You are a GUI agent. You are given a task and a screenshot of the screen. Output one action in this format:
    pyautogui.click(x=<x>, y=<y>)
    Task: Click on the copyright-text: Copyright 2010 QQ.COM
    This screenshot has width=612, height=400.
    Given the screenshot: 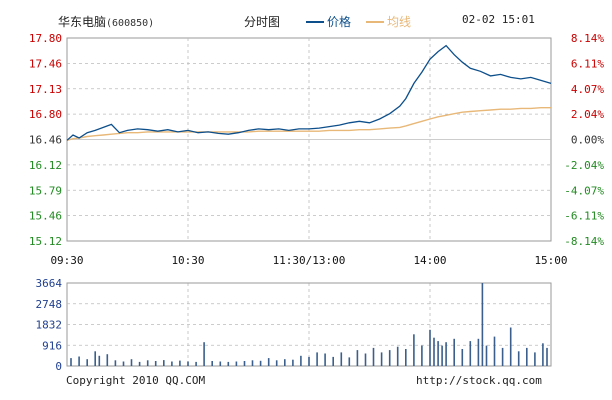 What is the action you would take?
    pyautogui.click(x=136, y=380)
    